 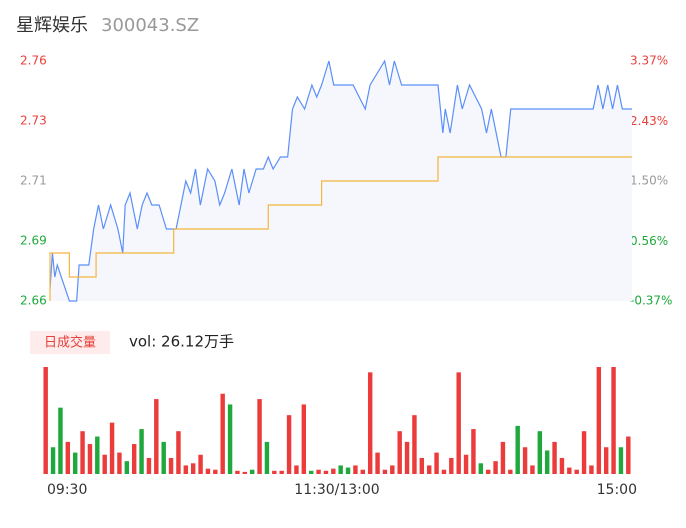 What do you see at coordinates (651, 301) in the screenshot?
I see `y2-tick-label: -0.37%` at bounding box center [651, 301].